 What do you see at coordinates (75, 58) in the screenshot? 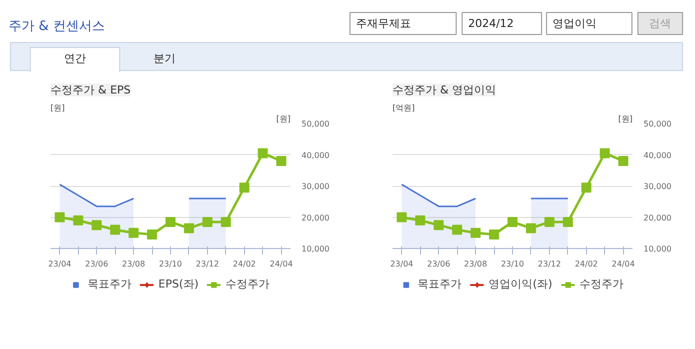
I see `text: 연간` at bounding box center [75, 58].